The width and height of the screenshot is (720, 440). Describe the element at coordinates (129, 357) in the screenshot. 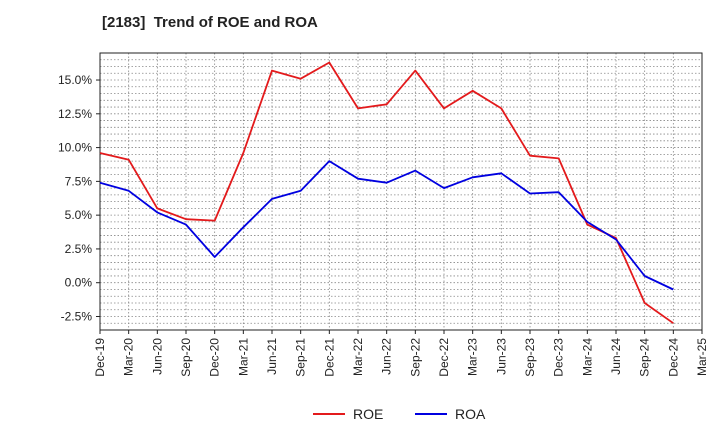

I see `x-tick-label: Mar-20` at that location.